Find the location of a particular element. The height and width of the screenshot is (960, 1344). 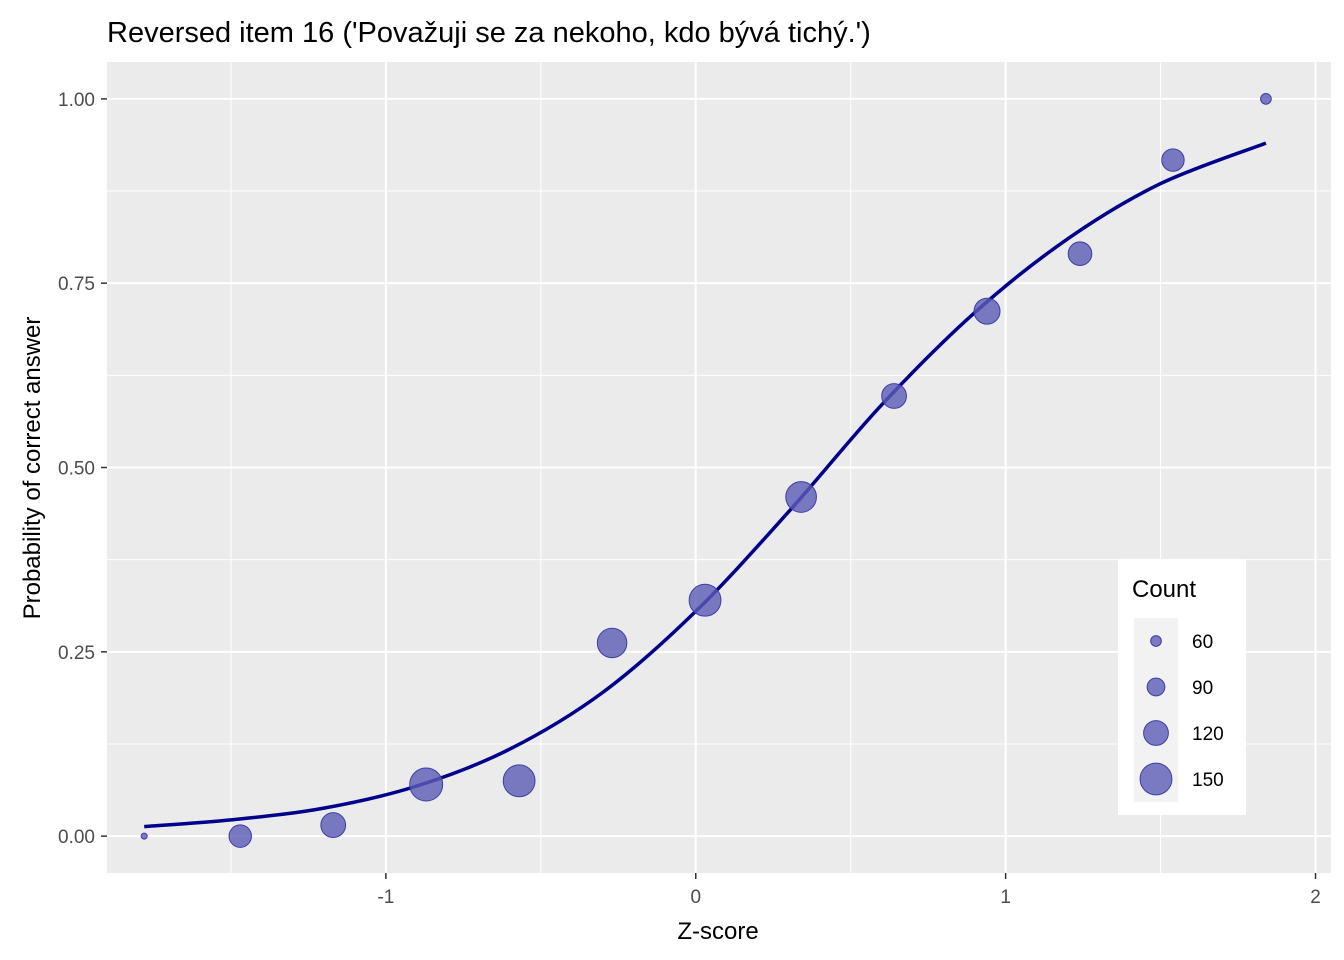

legend-title: Count is located at coordinates (1164, 589).